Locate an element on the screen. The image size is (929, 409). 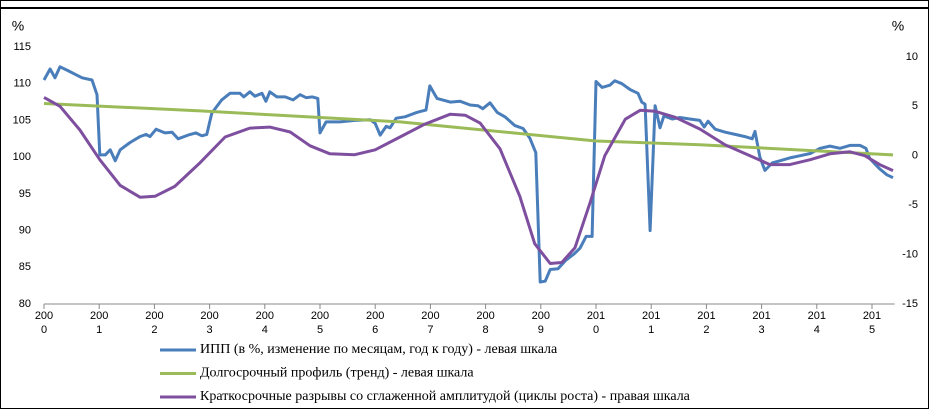
y2-tick-label: 0 is located at coordinates (915, 156).